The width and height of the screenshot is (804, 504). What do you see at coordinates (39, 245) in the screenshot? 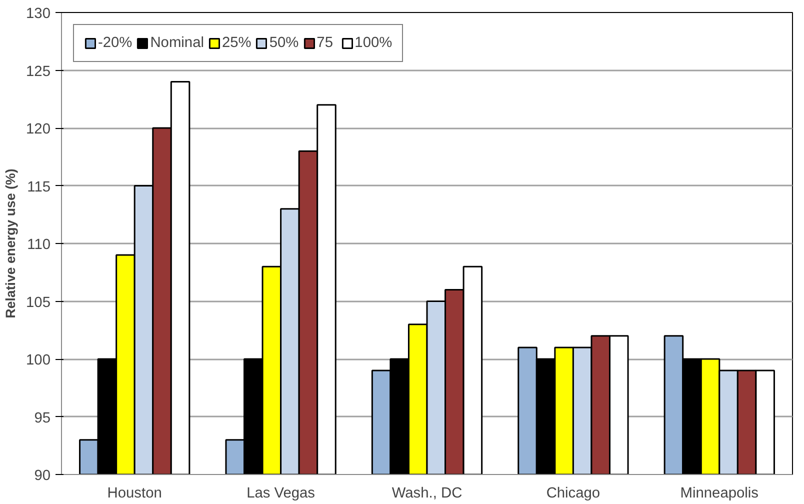
I see `y-tick-label: 110` at bounding box center [39, 245].